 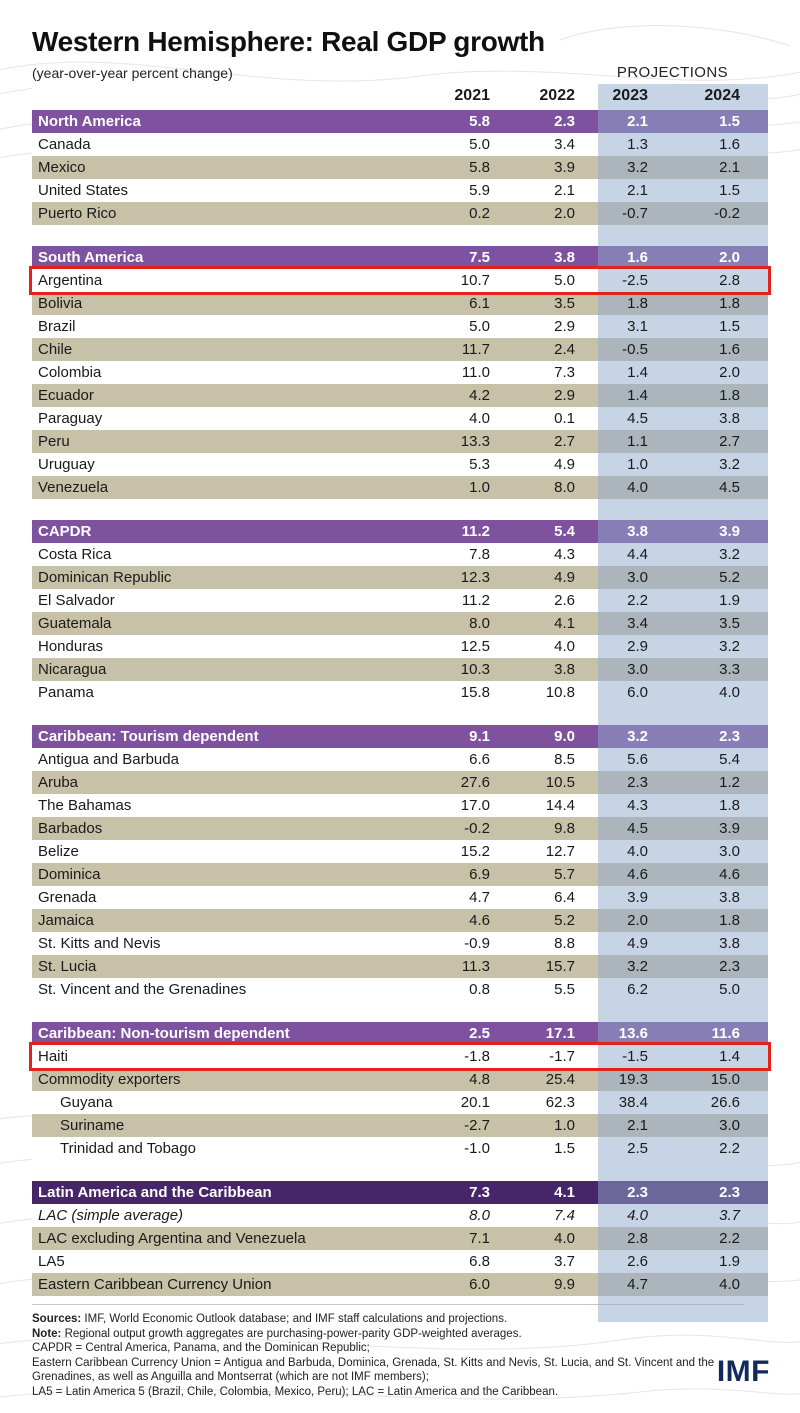 I want to click on table-row: Trinidad and Tobago -1.0 1.5 2.5 2.2, so click(x=400, y=1148).